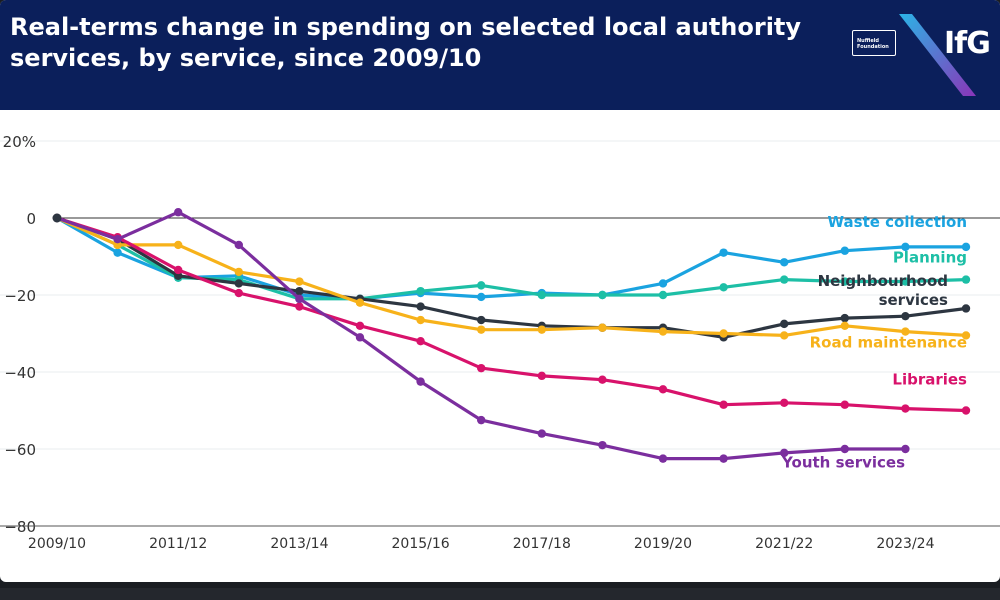  I want to click on series-label: Waste collection, so click(897, 222).